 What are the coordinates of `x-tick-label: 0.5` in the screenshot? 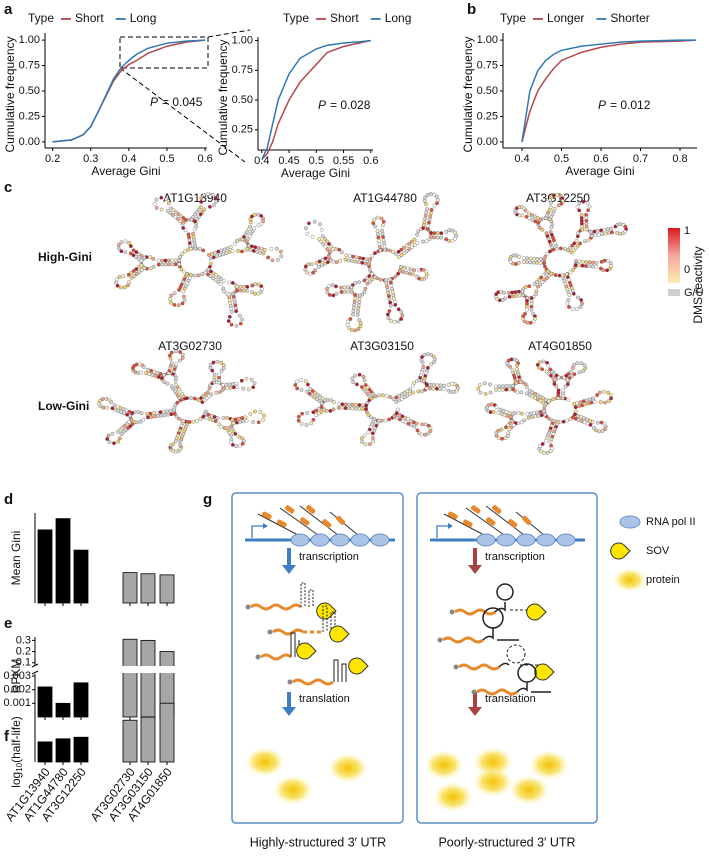 It's located at (166, 159).